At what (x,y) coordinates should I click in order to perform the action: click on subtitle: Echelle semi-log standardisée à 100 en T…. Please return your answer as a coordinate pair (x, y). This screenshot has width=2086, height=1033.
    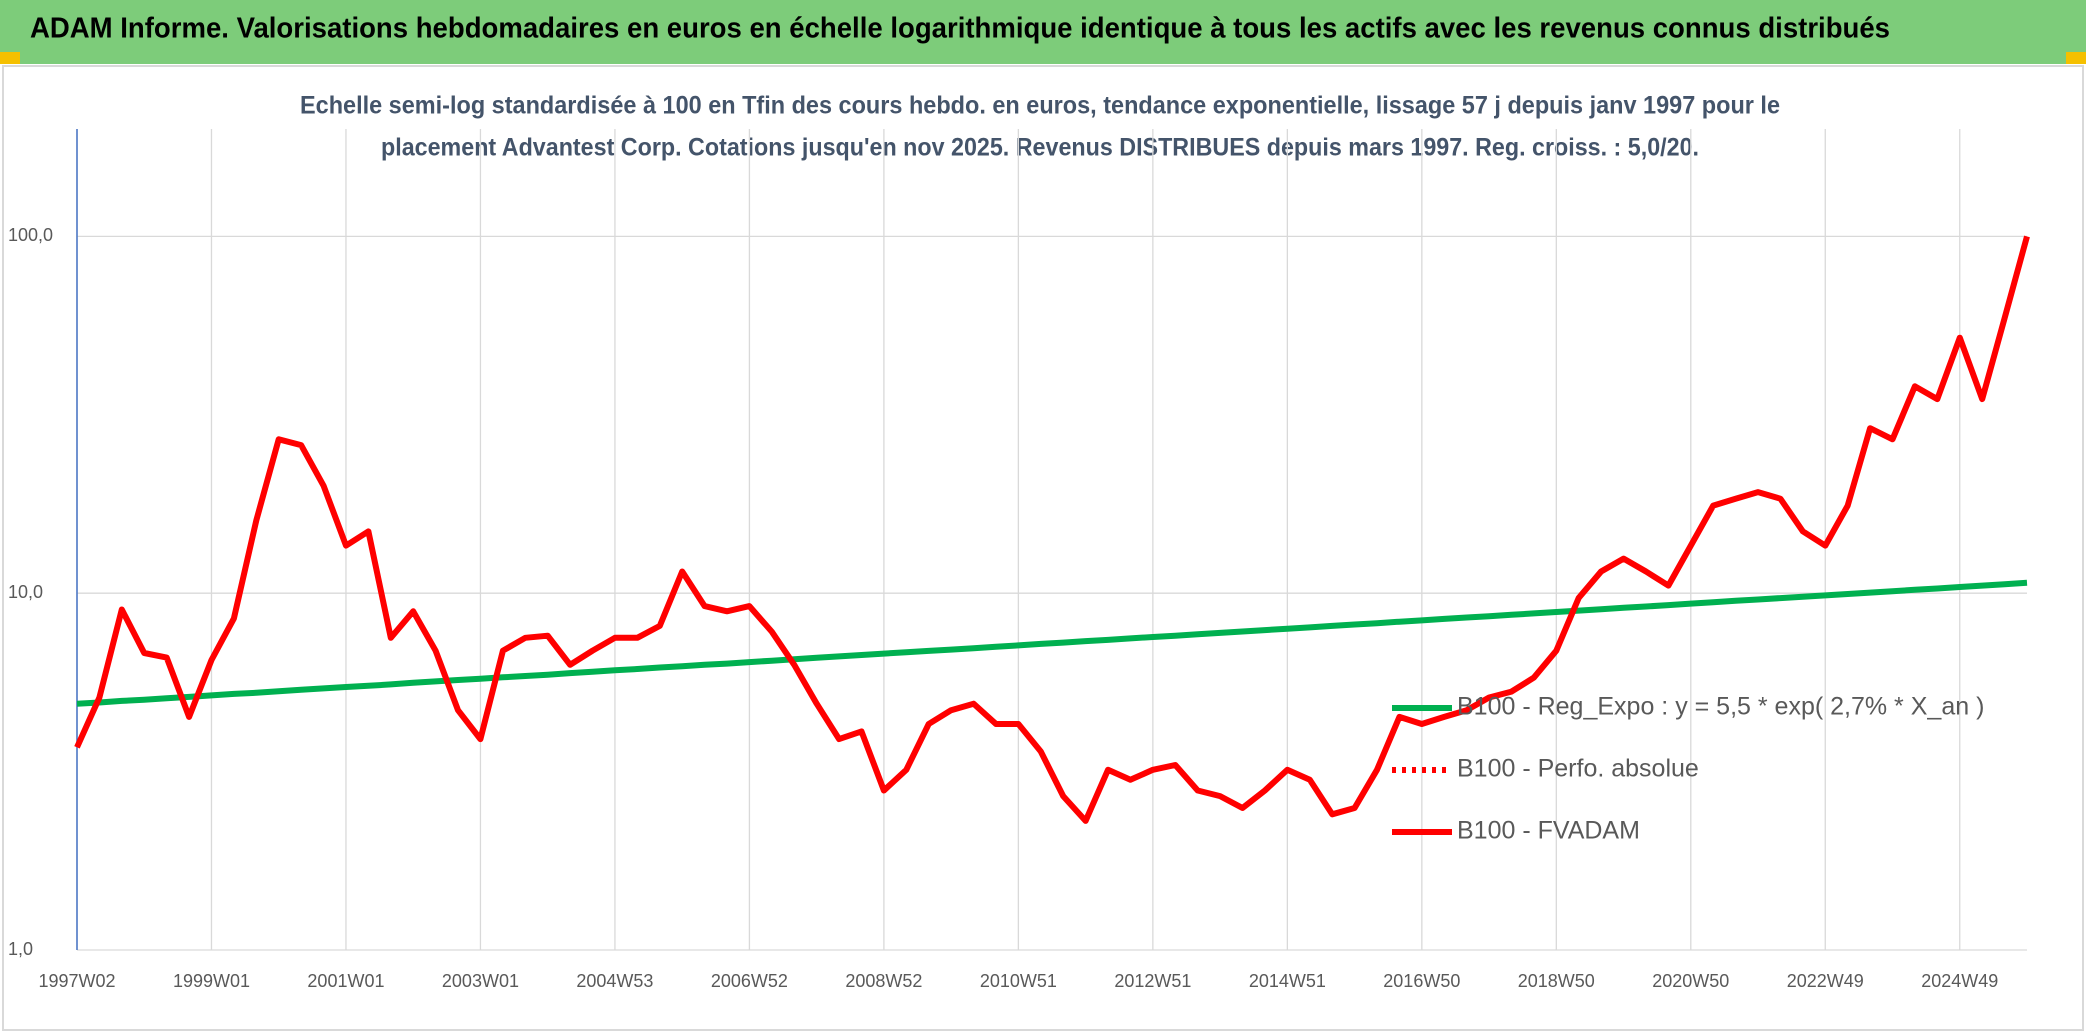
    Looking at the image, I should click on (1040, 106).